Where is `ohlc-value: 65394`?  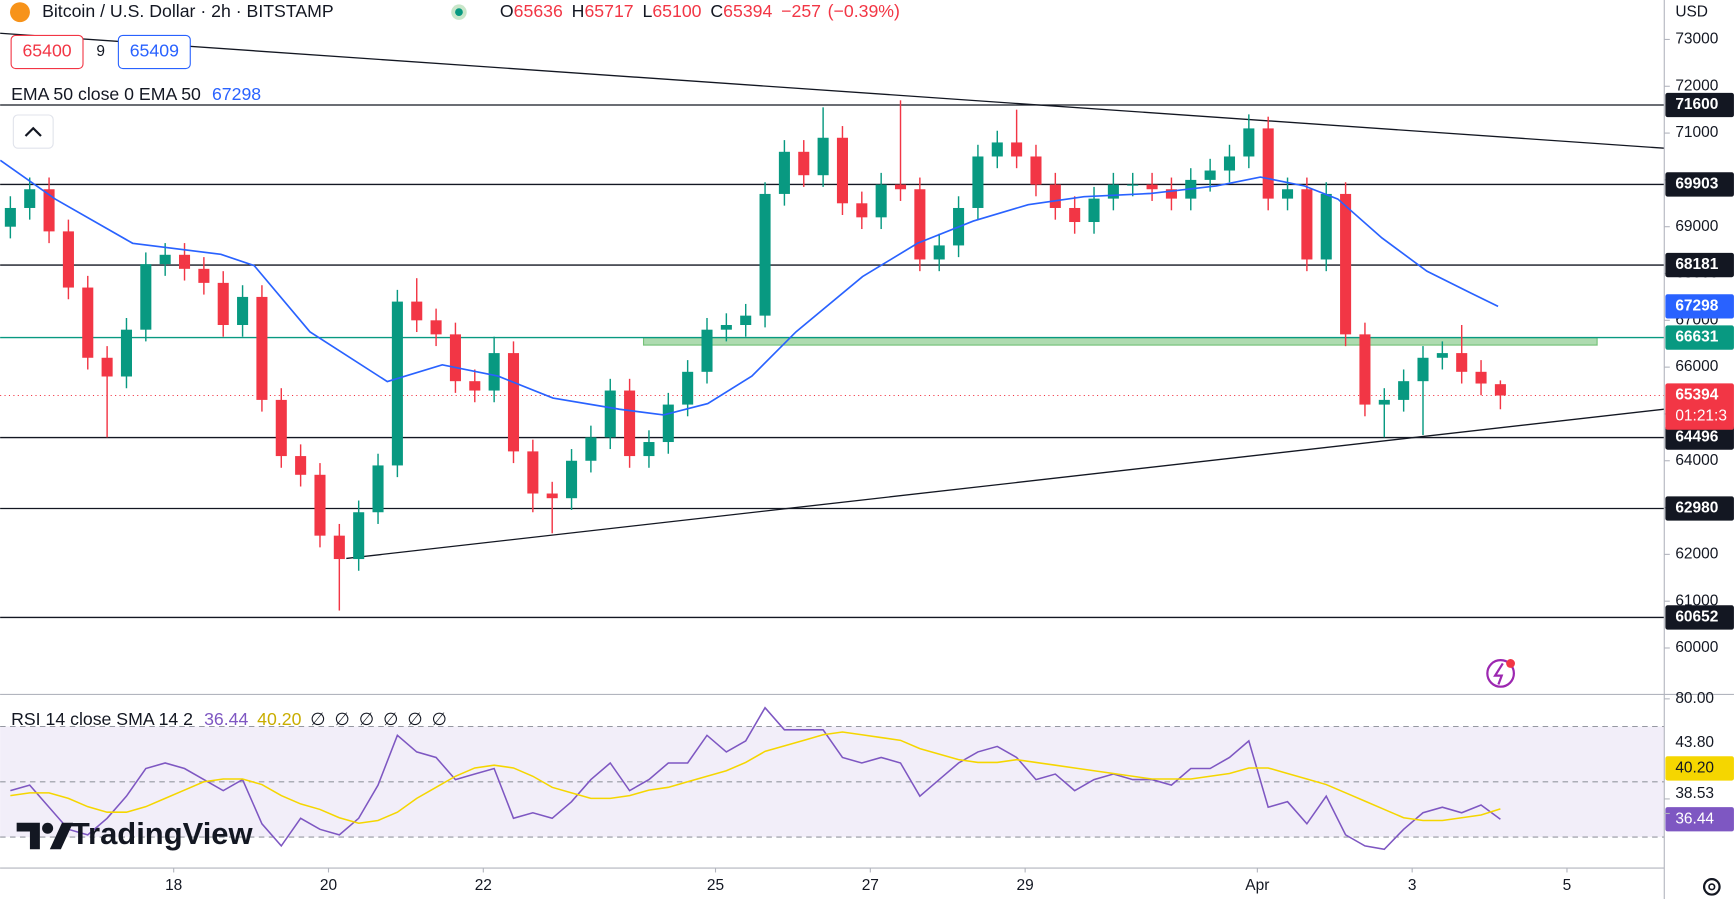 ohlc-value: 65394 is located at coordinates (747, 11).